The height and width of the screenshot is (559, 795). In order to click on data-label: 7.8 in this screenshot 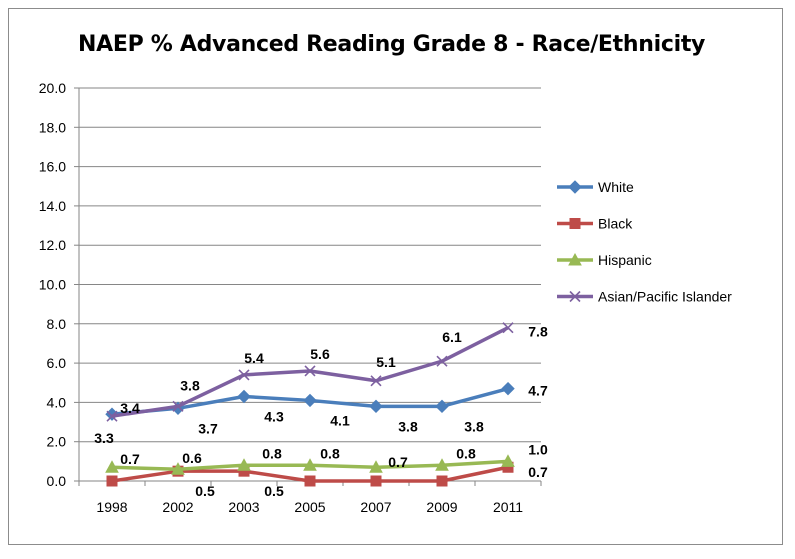, I will do `click(538, 332)`.